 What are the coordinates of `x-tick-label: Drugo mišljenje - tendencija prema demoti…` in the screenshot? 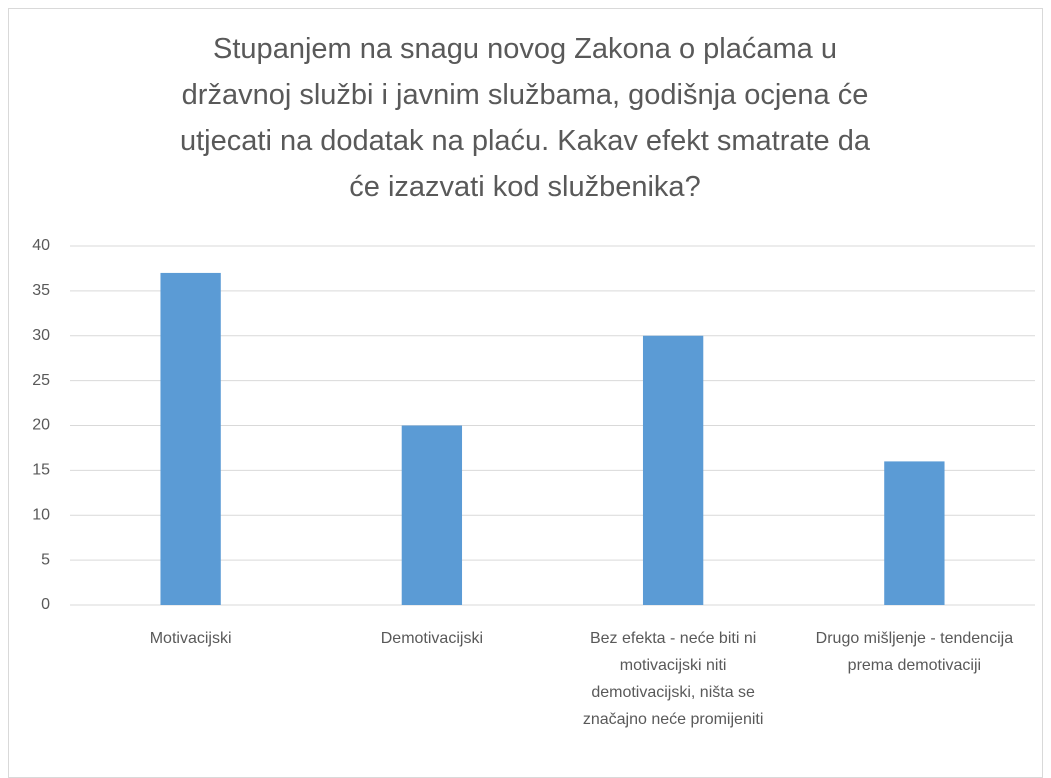 It's located at (915, 652).